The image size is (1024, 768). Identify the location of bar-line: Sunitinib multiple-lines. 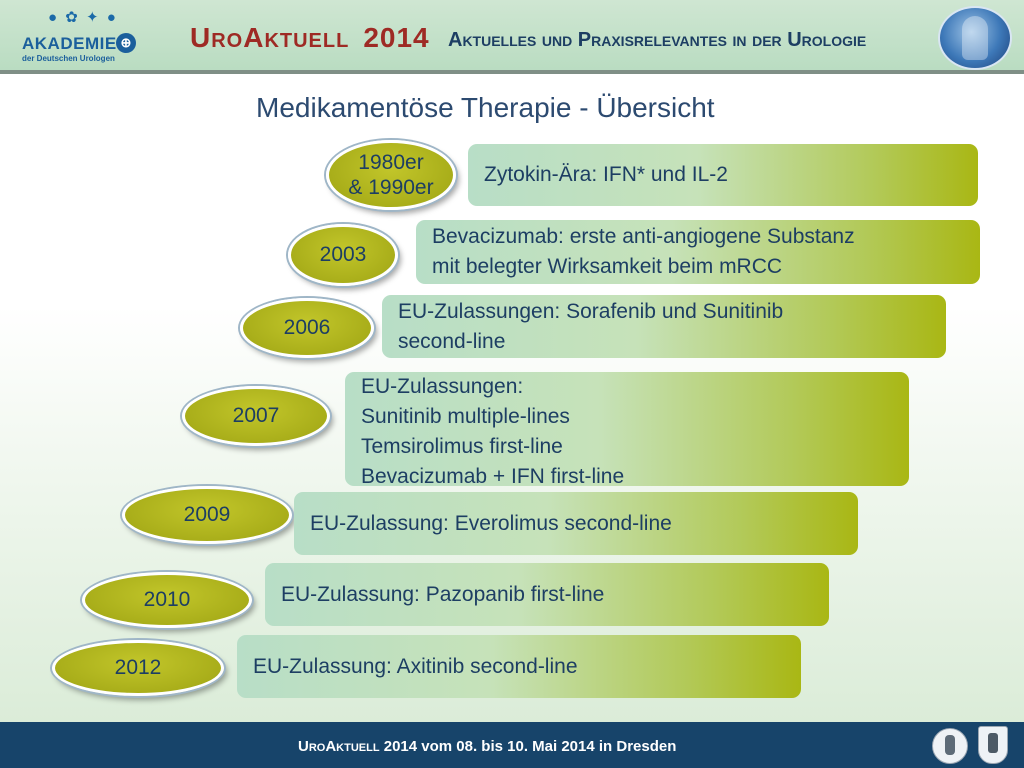
(465, 416).